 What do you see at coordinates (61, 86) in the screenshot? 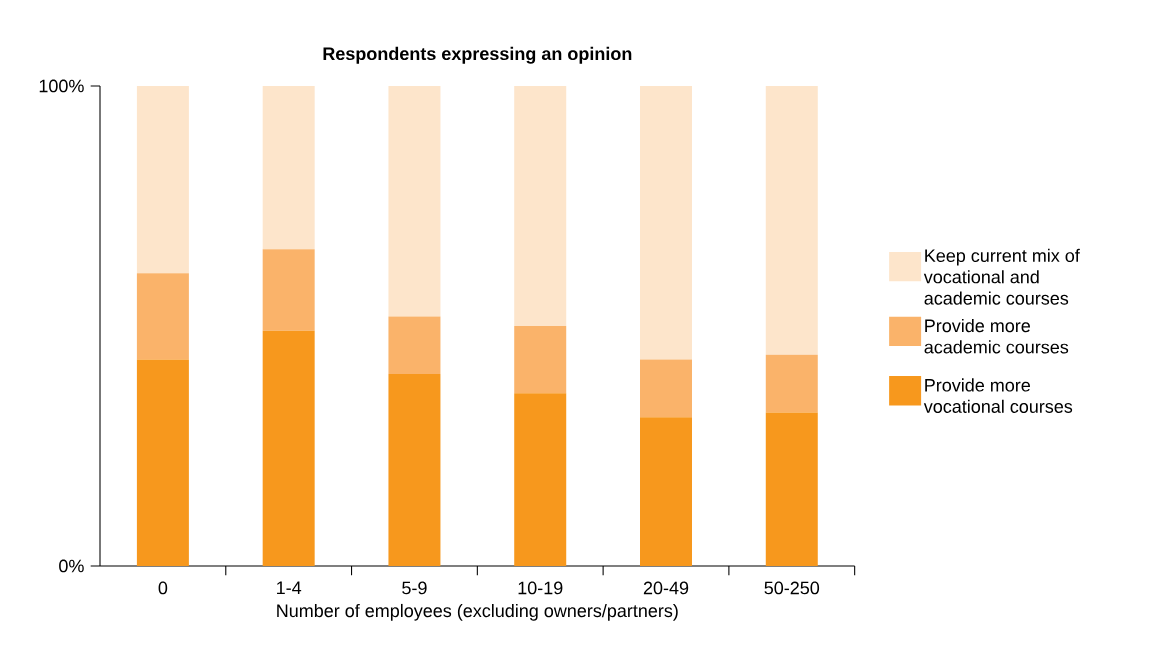
I see `y-tick-label: 100%` at bounding box center [61, 86].